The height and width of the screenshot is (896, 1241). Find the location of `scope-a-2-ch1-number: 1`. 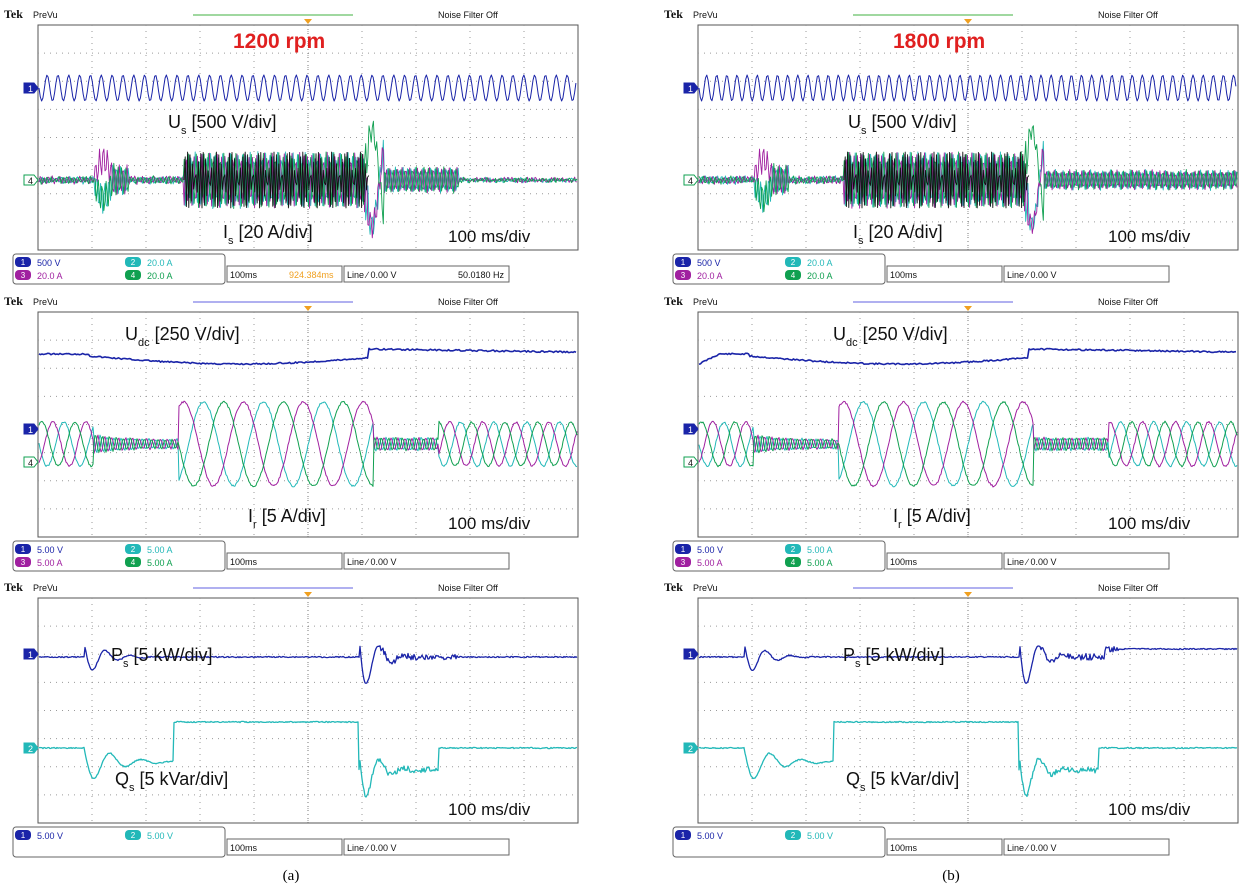

scope-a-2-ch1-number: 1 is located at coordinates (23, 549).